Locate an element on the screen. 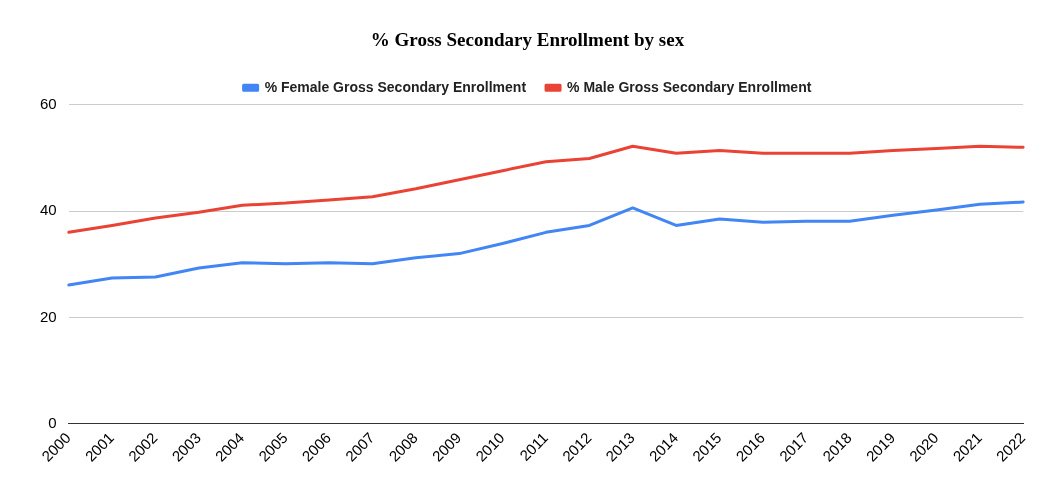 The height and width of the screenshot is (485, 1050). y-tick-label: 20 is located at coordinates (48, 316).